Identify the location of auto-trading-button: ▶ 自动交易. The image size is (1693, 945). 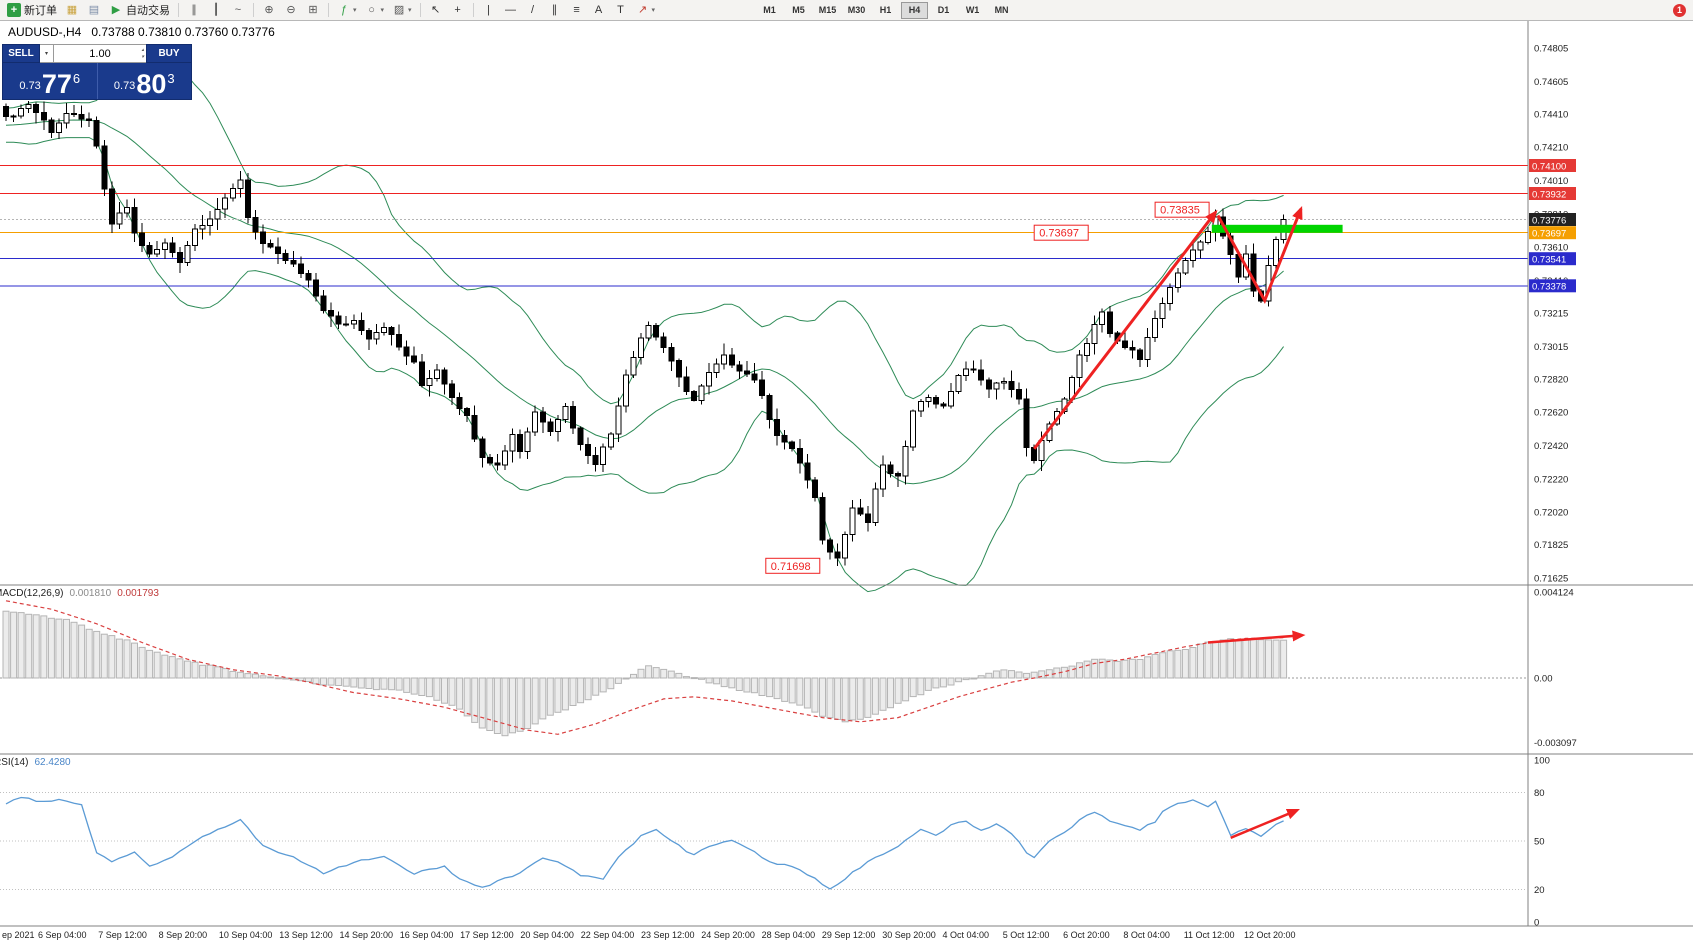
(139, 10).